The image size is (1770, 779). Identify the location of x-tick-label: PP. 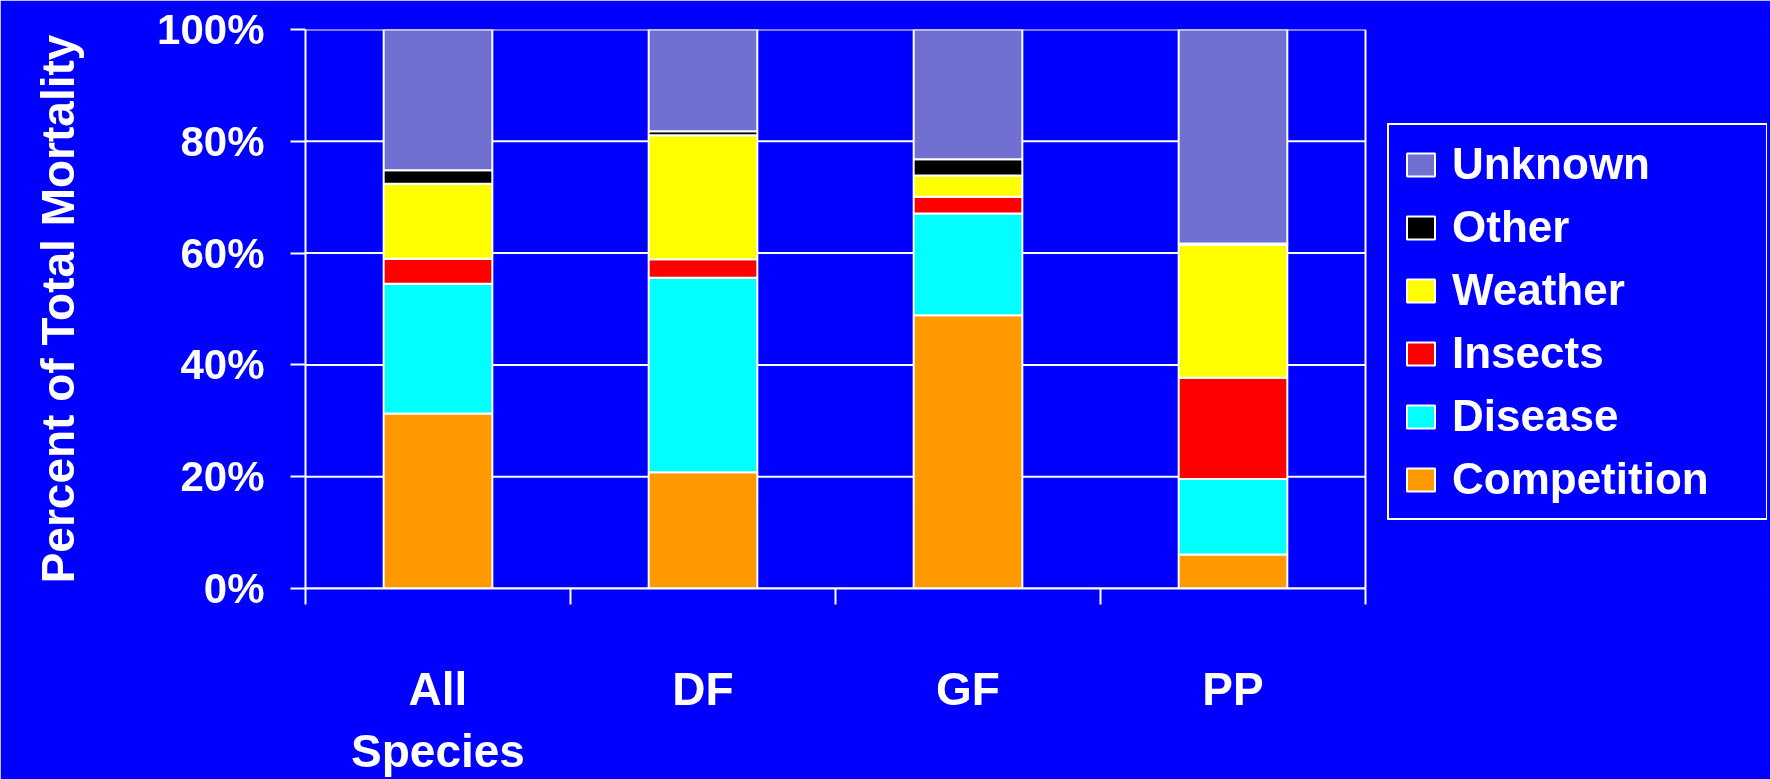
(1233, 688).